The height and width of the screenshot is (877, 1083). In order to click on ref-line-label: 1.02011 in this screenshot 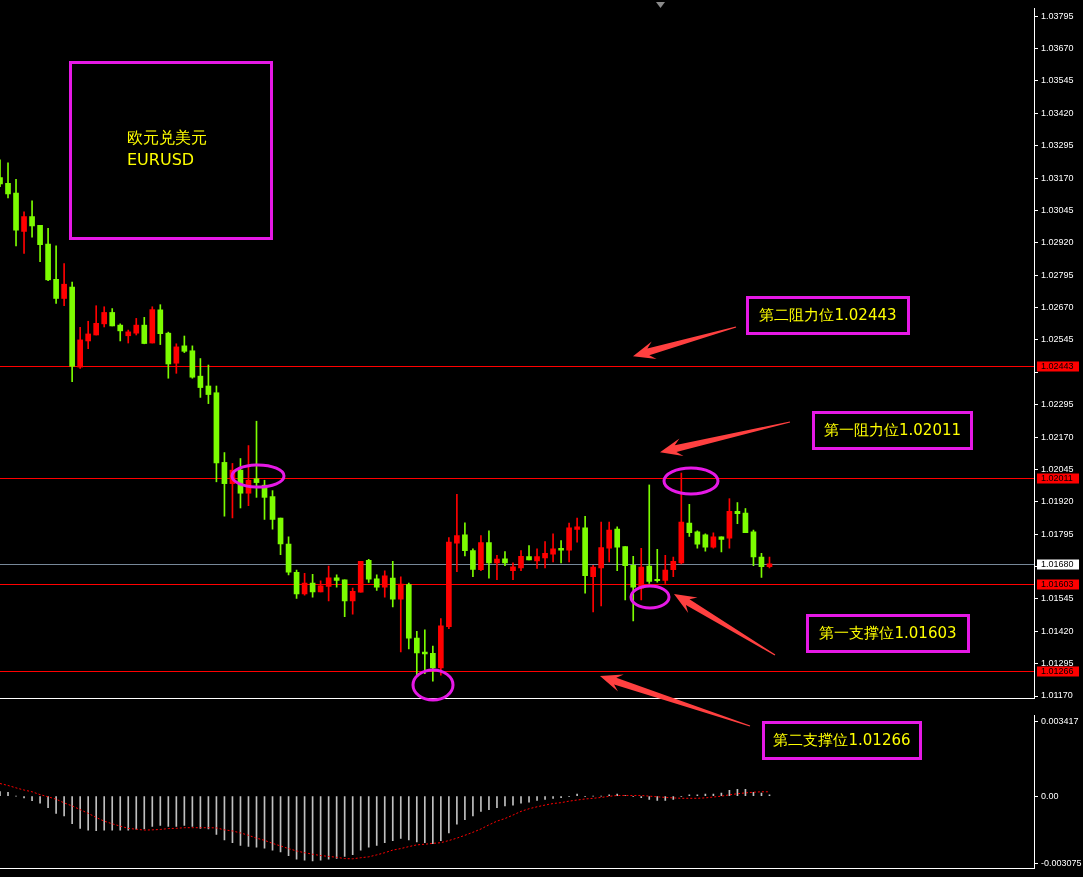, I will do `click(1057, 478)`.